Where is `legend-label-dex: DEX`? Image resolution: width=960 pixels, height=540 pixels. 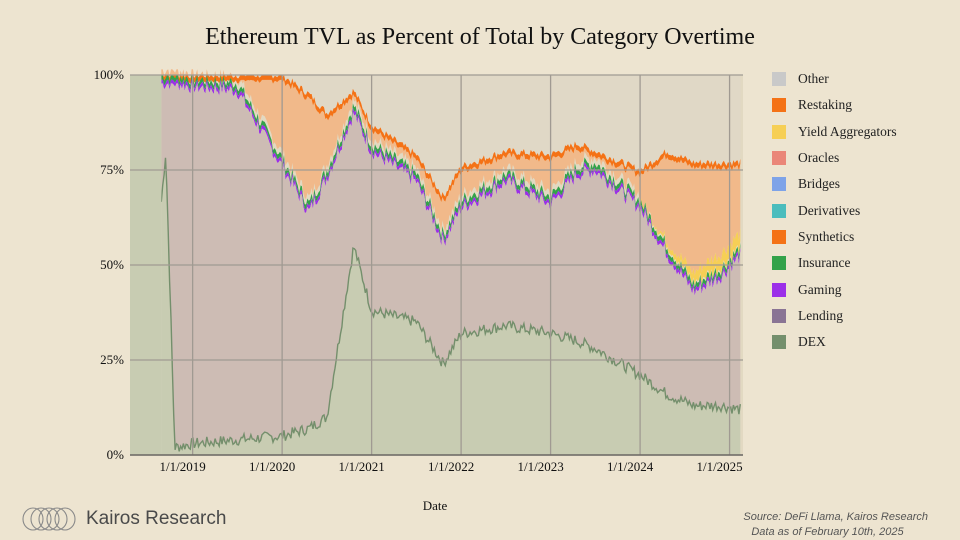
legend-label-dex: DEX is located at coordinates (812, 342).